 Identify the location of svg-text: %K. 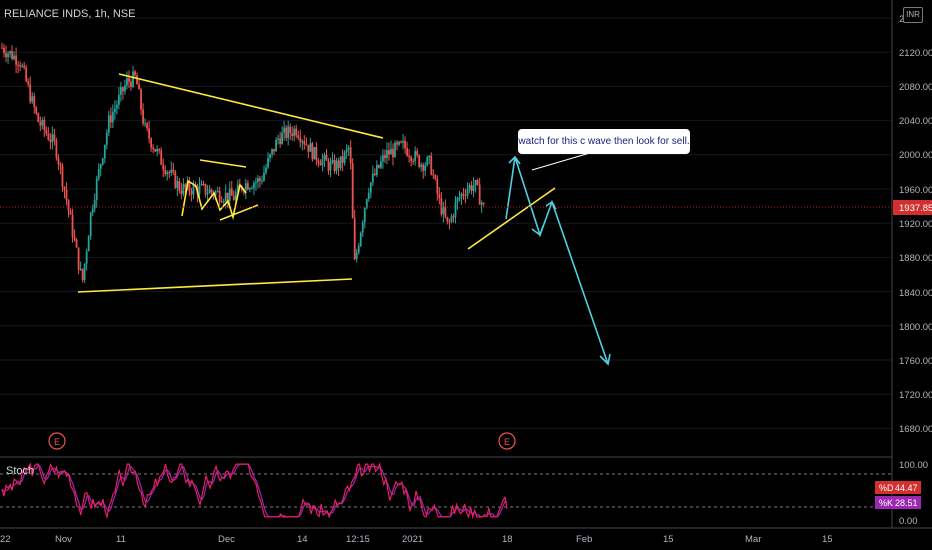
(886, 503).